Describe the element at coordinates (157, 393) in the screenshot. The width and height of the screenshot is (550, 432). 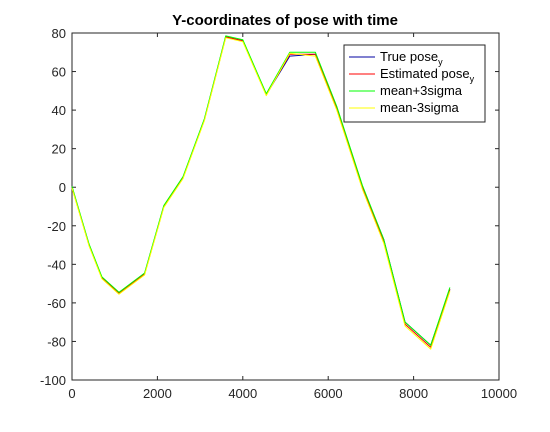
I see `x-tick-label: 2000` at that location.